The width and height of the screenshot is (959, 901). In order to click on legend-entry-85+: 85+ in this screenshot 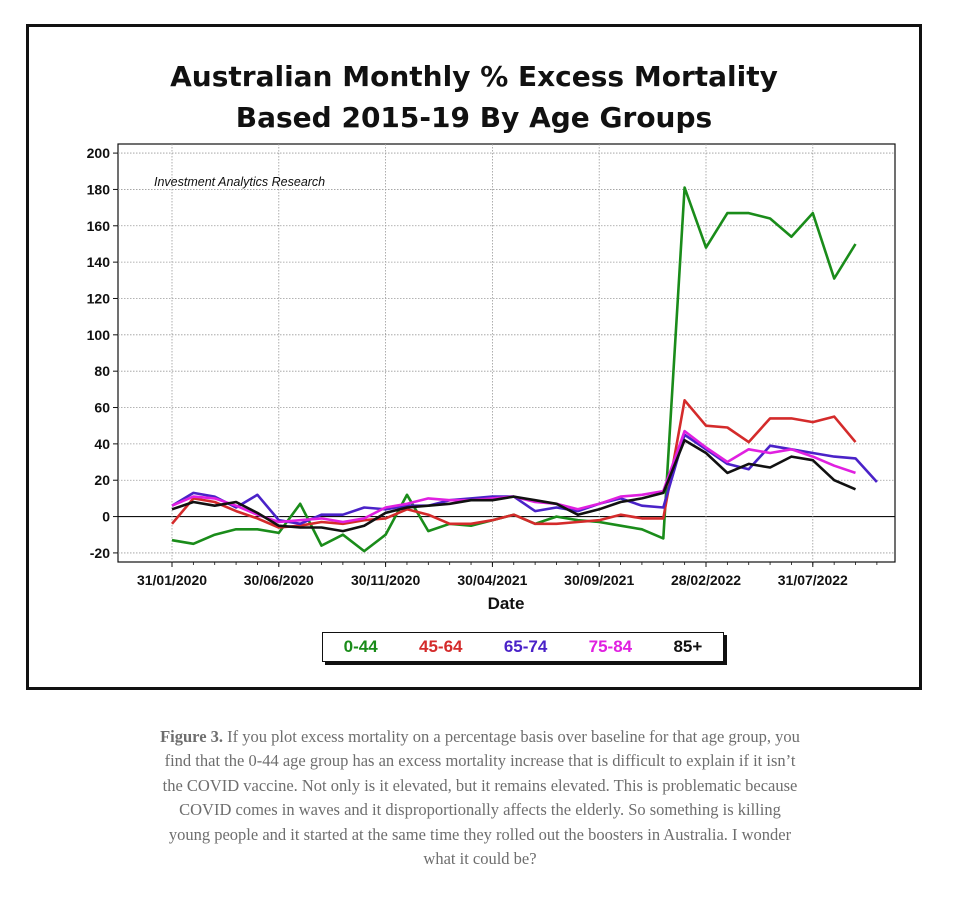, I will do `click(688, 646)`.